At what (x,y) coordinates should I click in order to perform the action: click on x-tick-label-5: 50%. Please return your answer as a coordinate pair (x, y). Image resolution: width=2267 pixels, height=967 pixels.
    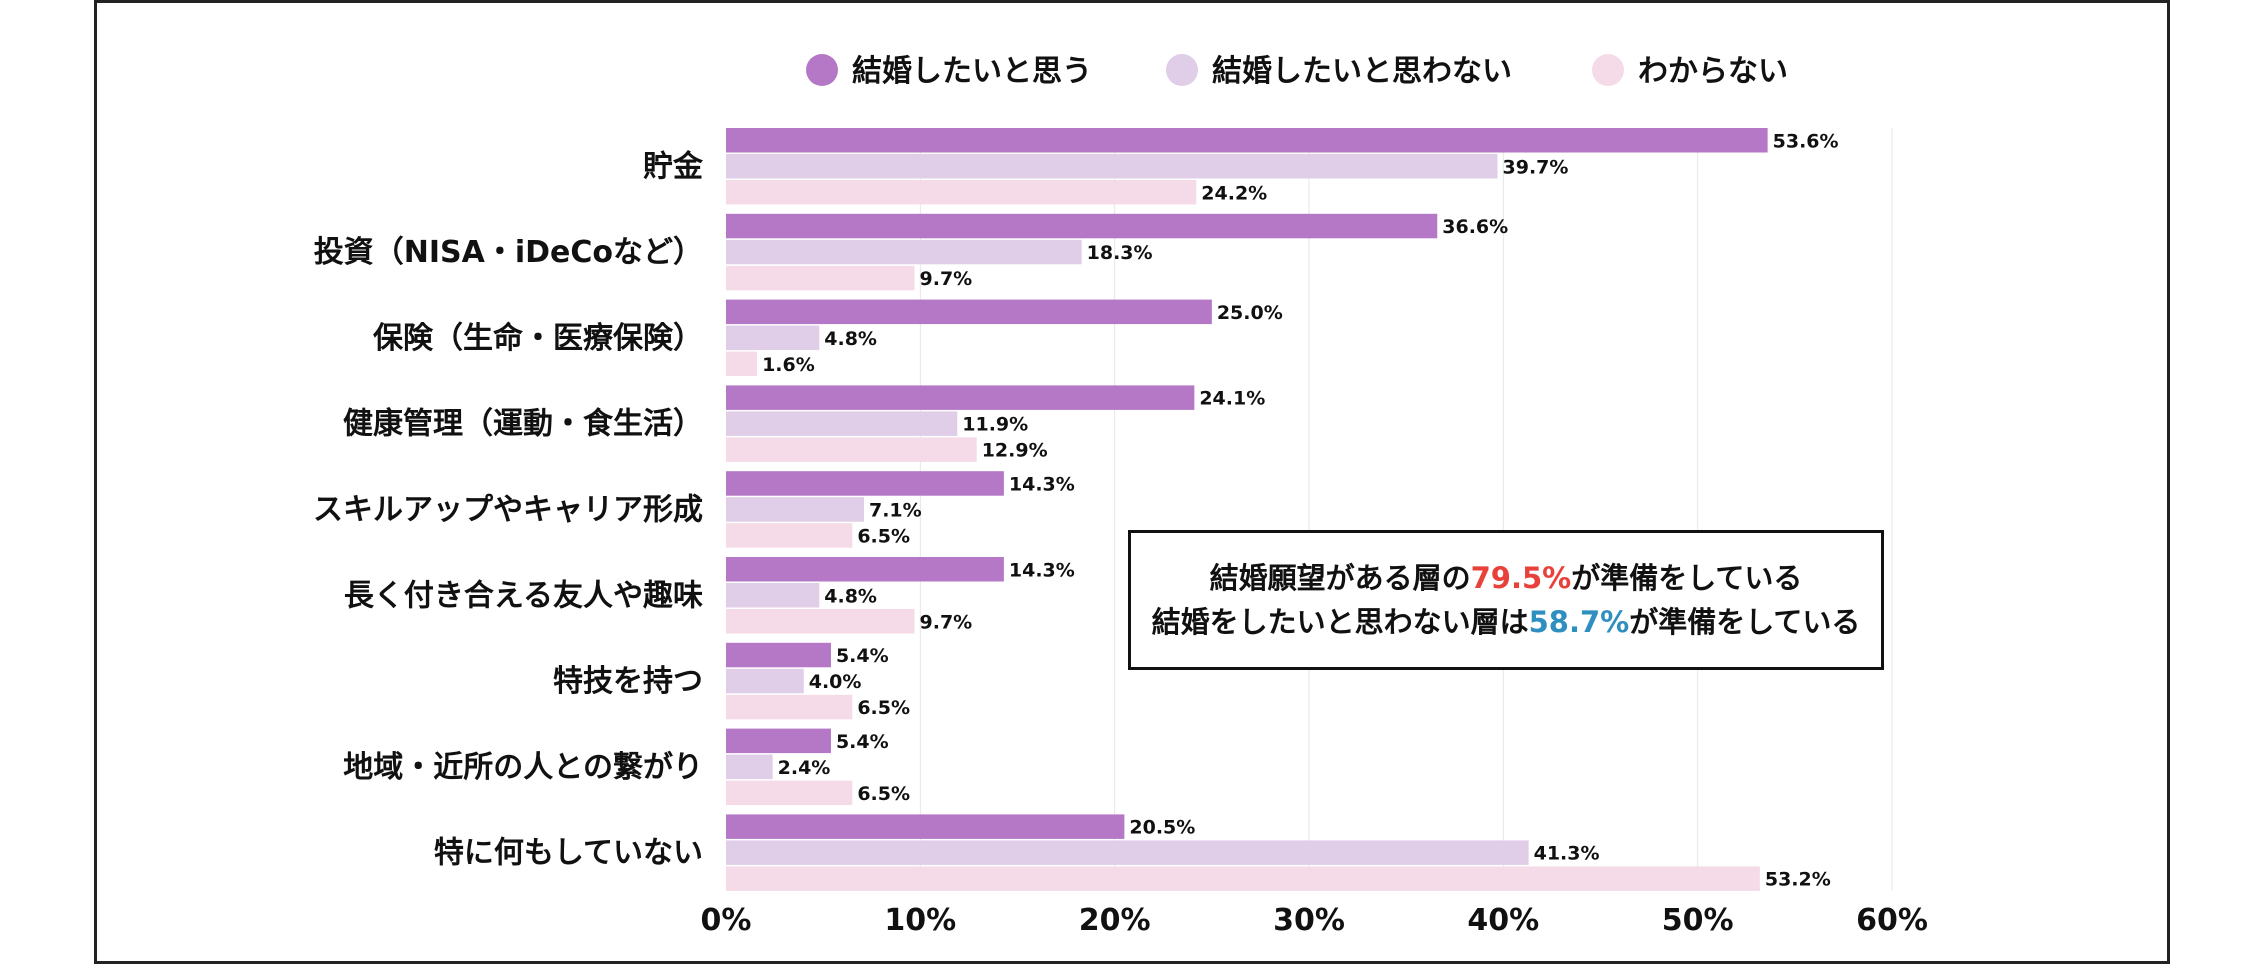
    Looking at the image, I should click on (1698, 920).